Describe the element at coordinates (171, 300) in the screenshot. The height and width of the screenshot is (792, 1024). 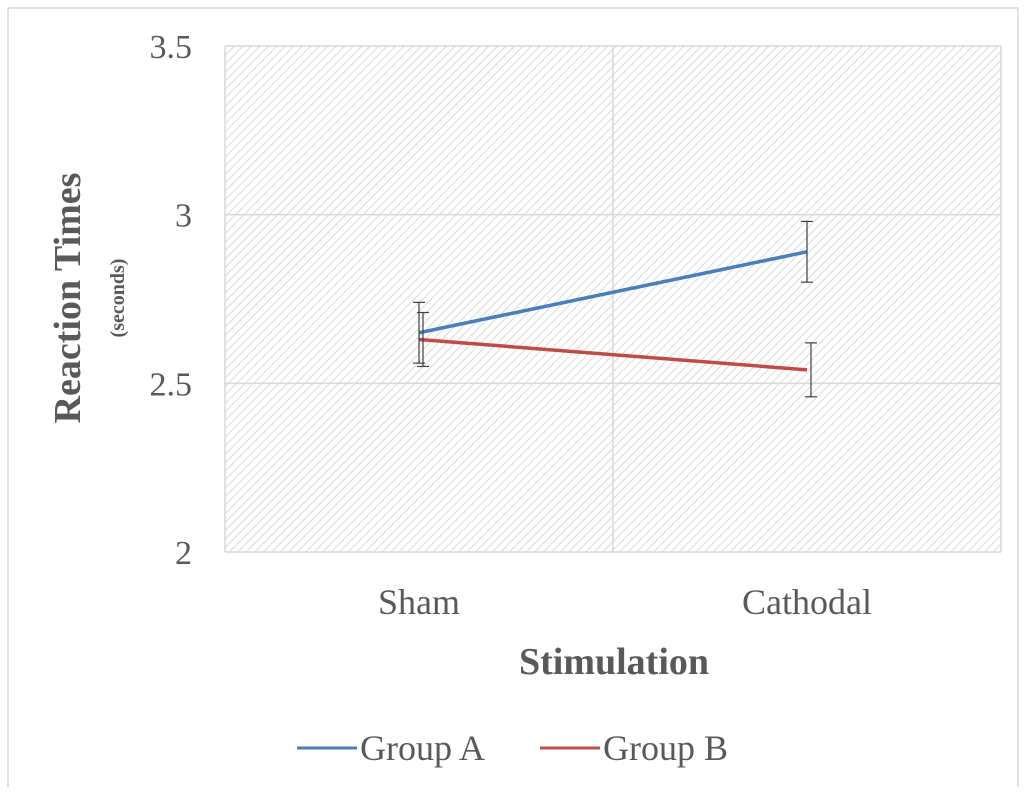
I see `y-axis-ticks: 2 2.5 3 3.5` at that location.